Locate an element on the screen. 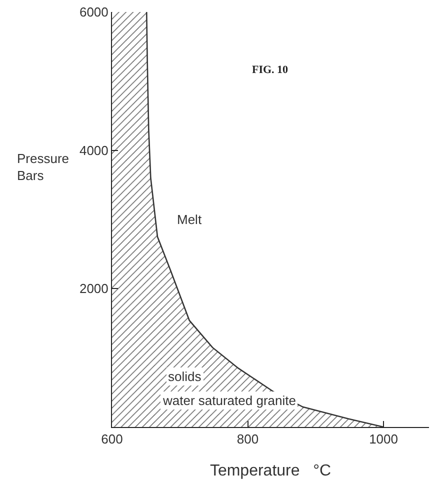 The width and height of the screenshot is (447, 489). y-tick-label: 4000 is located at coordinates (93, 150).